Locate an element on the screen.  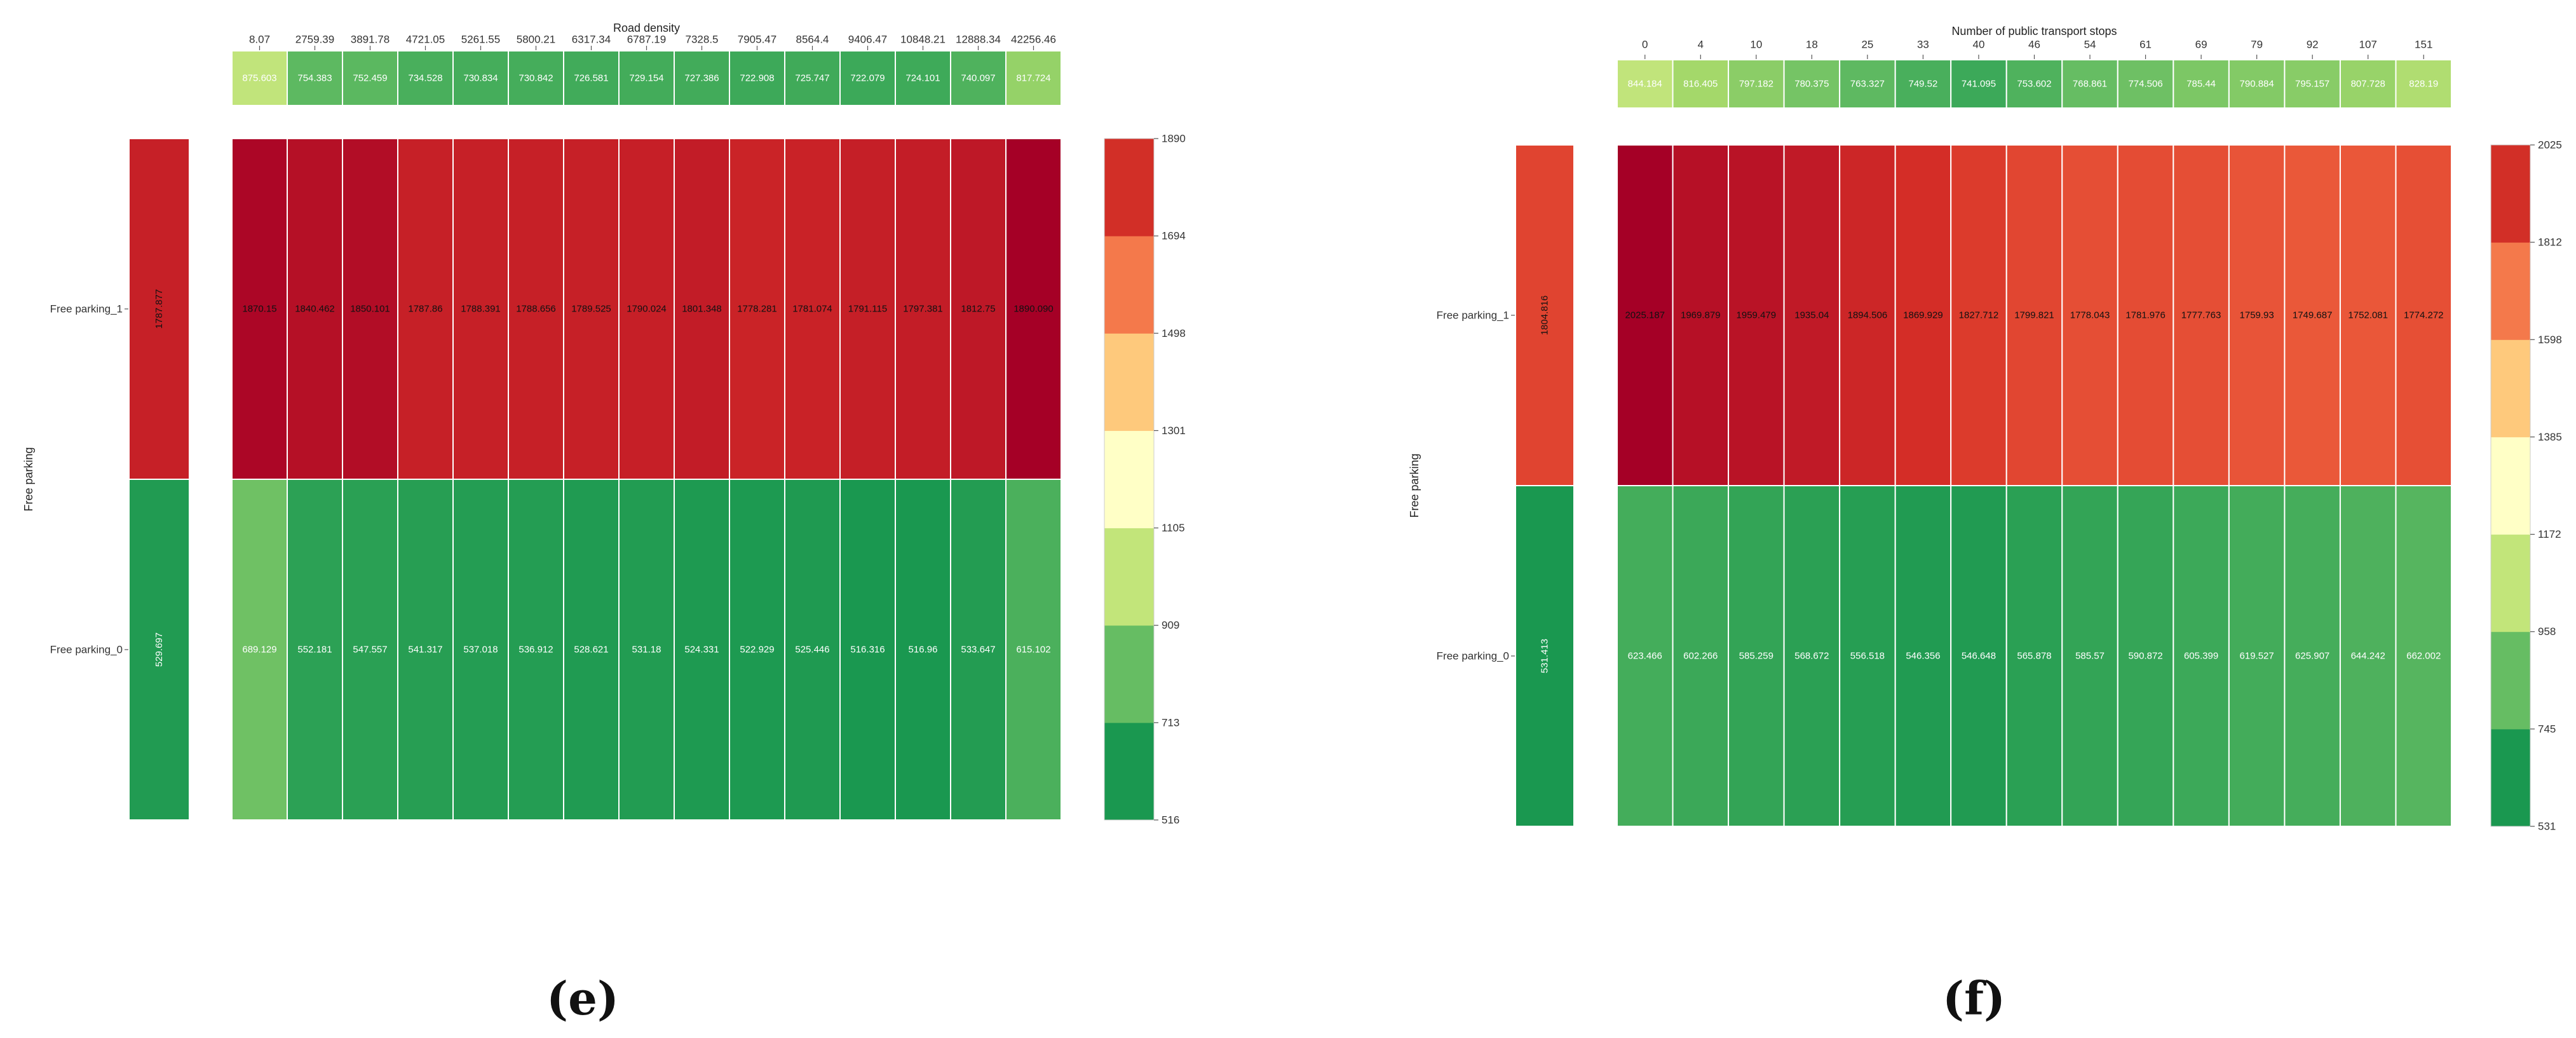
colorbar-tick-label: 1172 is located at coordinates (2549, 534).